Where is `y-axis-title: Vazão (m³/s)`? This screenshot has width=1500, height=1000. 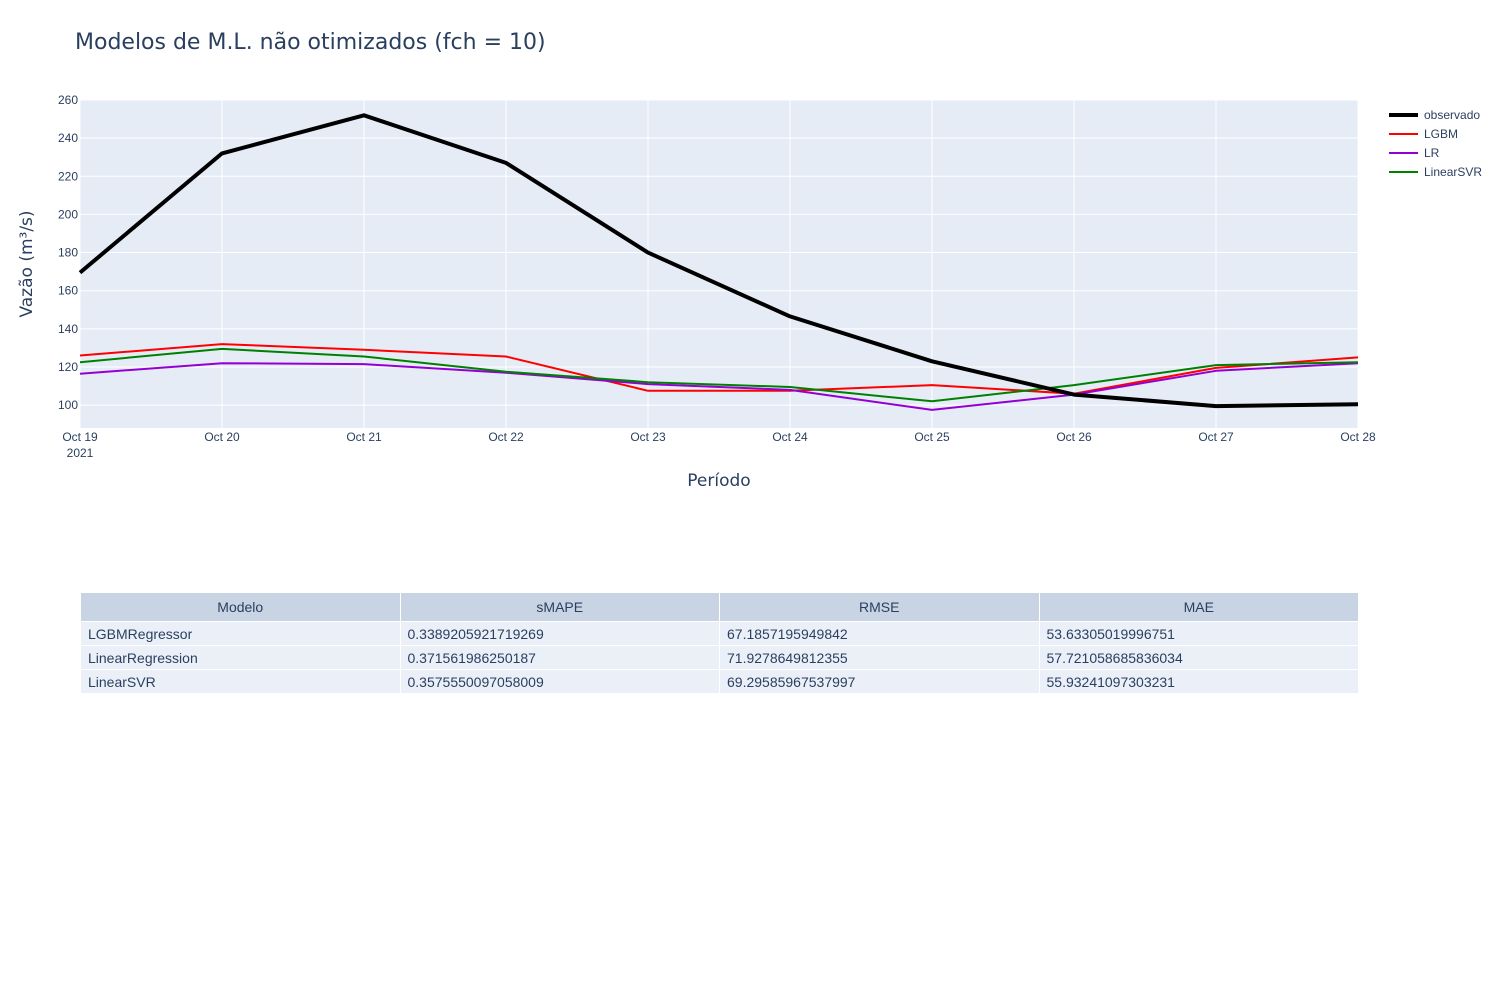
y-axis-title: Vazão (m³/s) is located at coordinates (27, 263).